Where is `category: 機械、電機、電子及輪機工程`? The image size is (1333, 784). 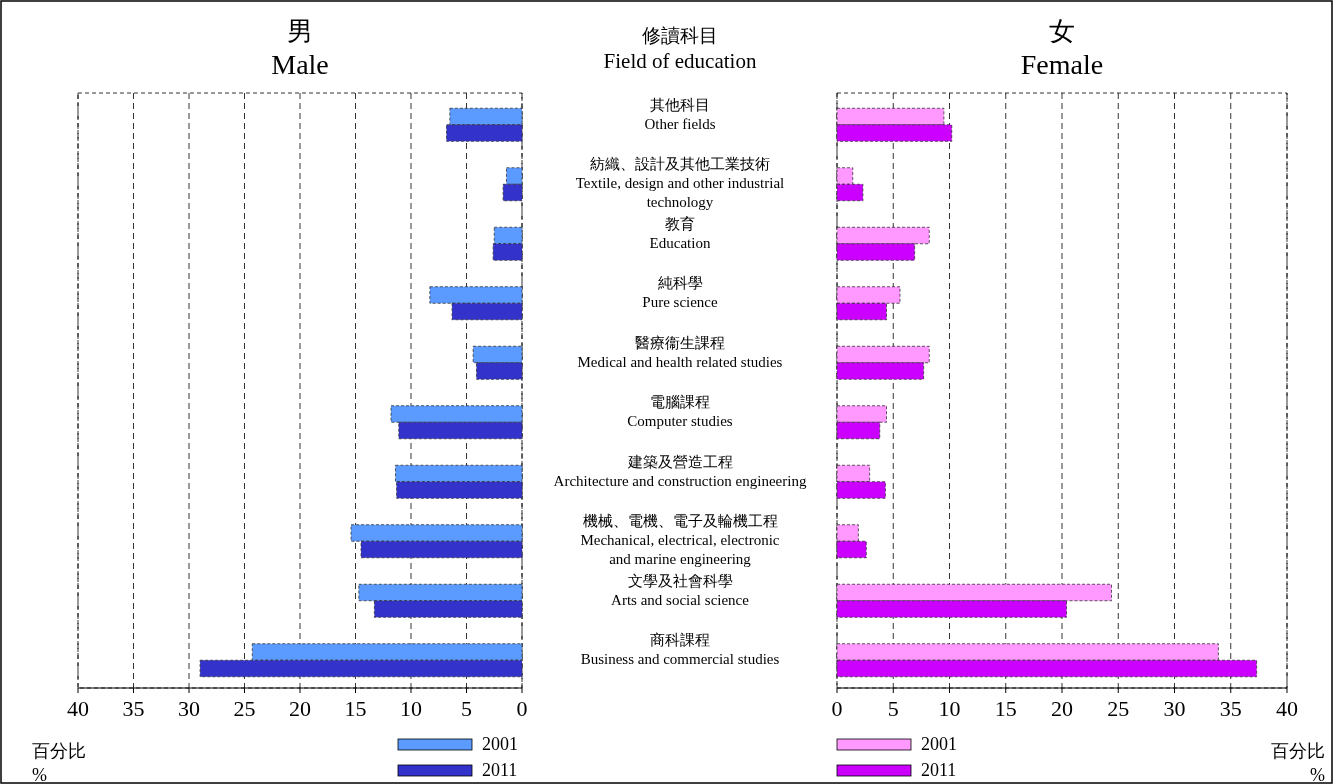
category: 機械、電機、電子及輪機工程 is located at coordinates (680, 521).